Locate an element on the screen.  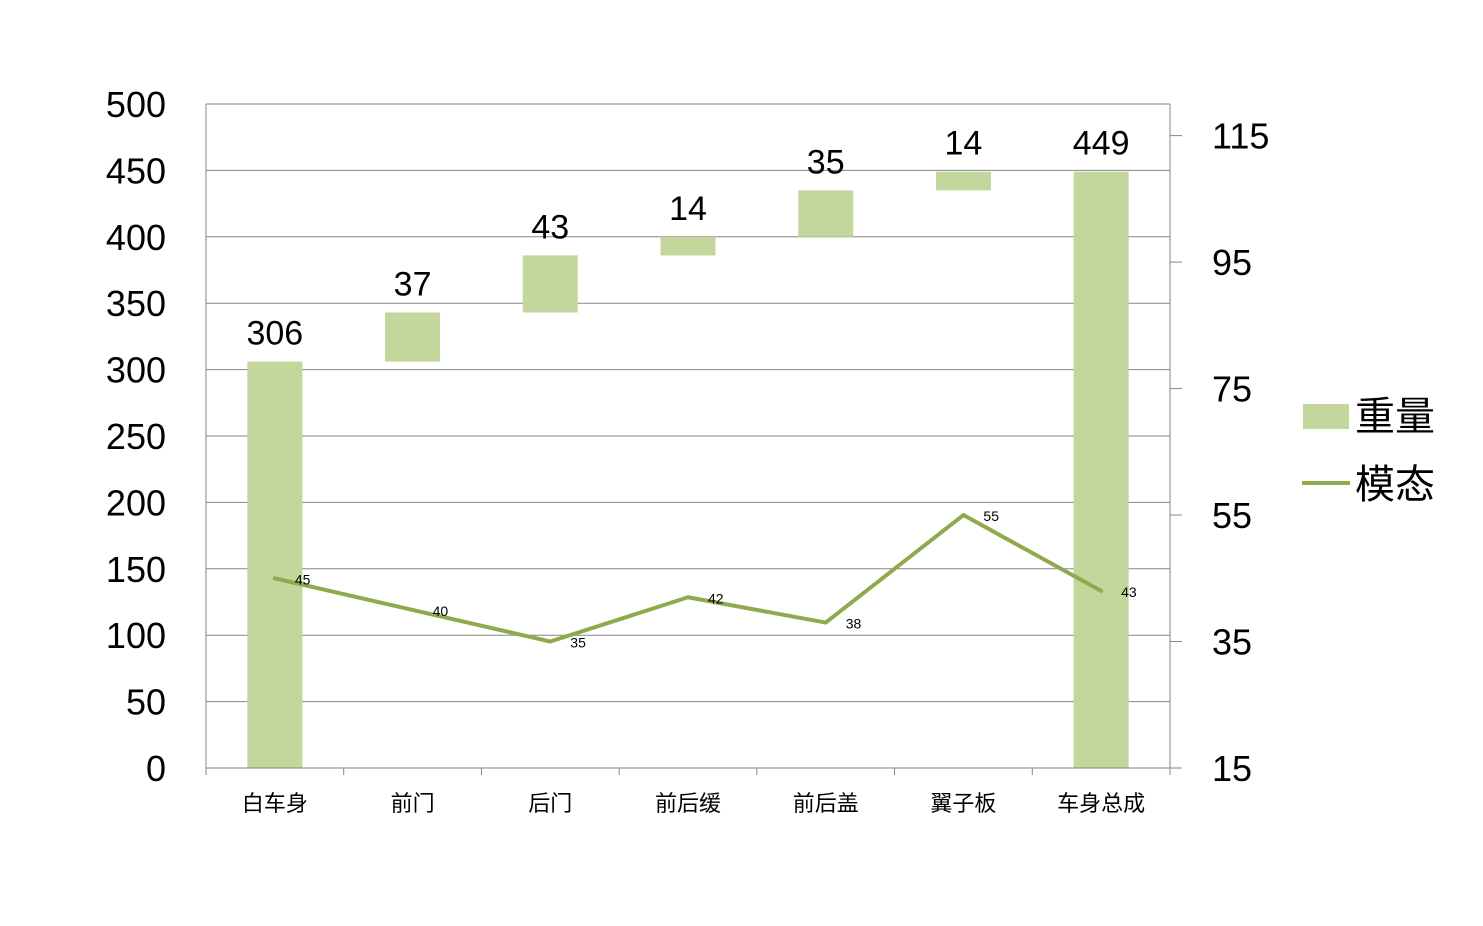
y-left-tick-label: 450 is located at coordinates (136, 170).